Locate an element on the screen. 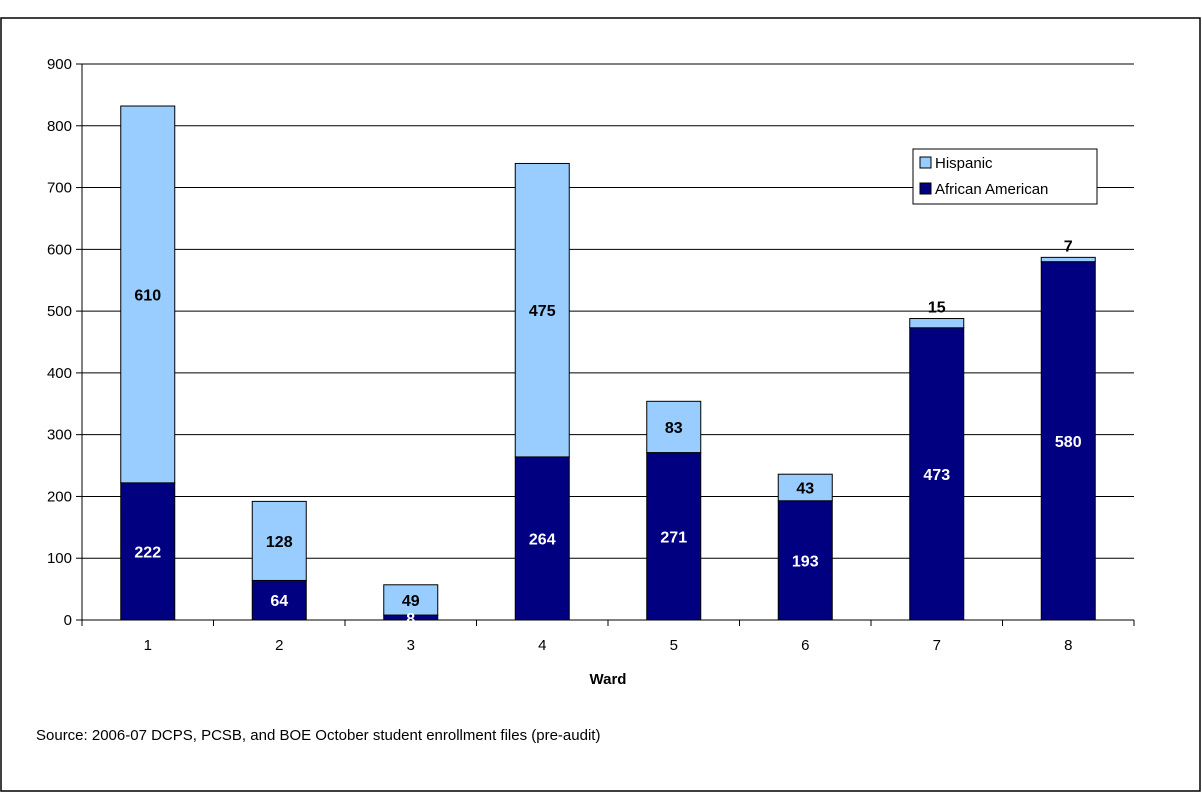  y-tick-label: 700 is located at coordinates (59, 188).